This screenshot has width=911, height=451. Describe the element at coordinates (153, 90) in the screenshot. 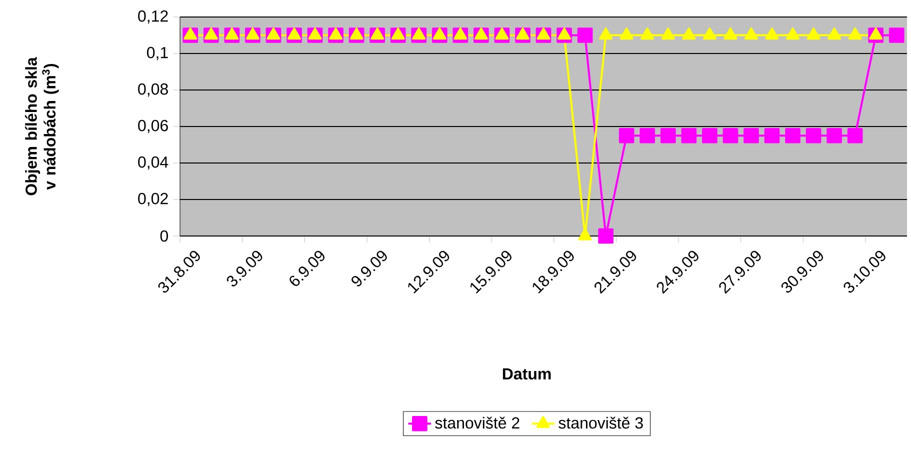

I see `y-tick-label: 0,08` at that location.